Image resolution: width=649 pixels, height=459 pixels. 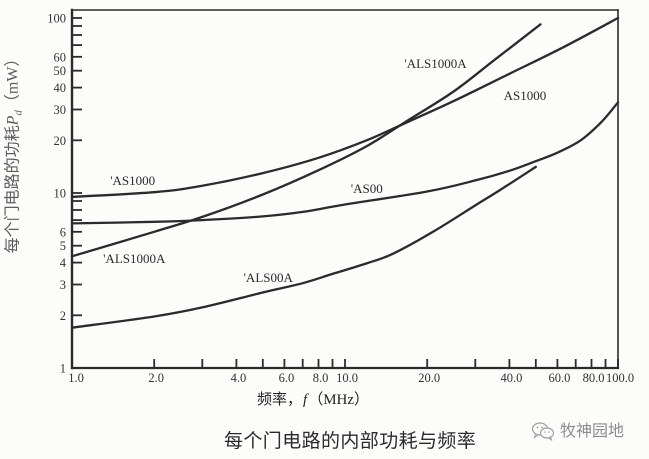 What do you see at coordinates (592, 430) in the screenshot?
I see `watermark-text: 牧神园地` at bounding box center [592, 430].